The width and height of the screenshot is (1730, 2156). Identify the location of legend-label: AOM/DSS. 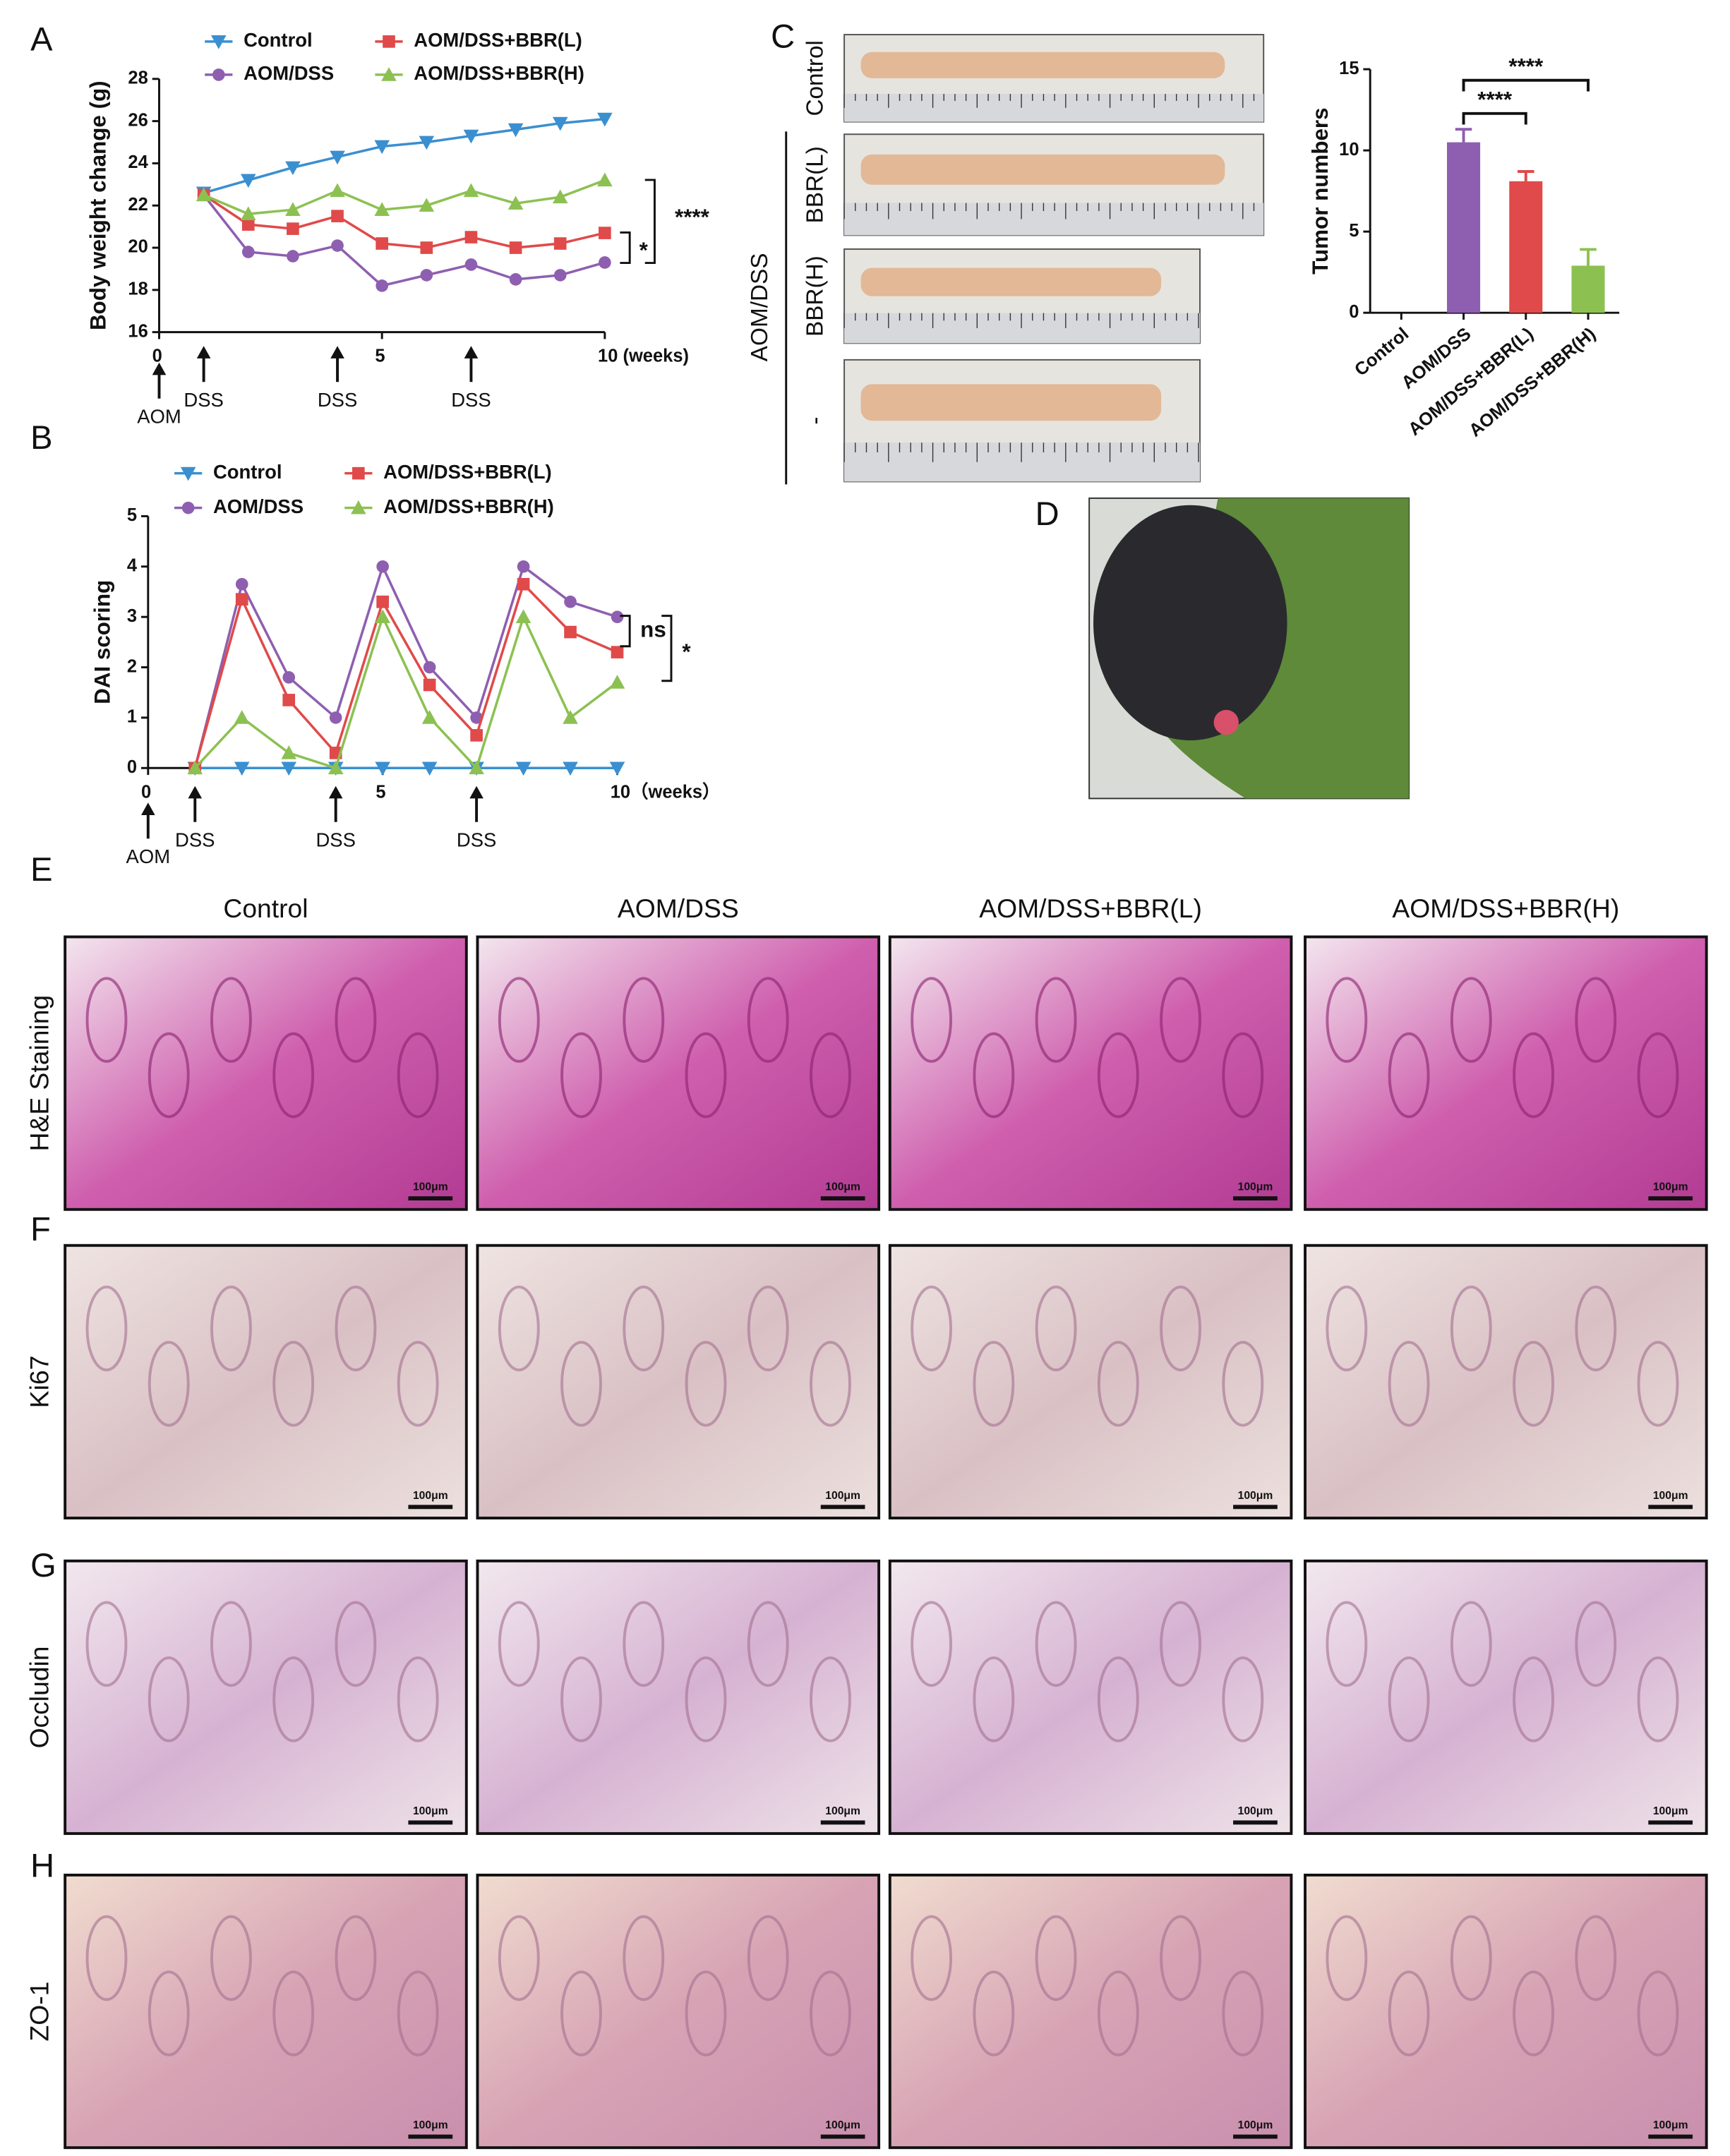
(289, 73).